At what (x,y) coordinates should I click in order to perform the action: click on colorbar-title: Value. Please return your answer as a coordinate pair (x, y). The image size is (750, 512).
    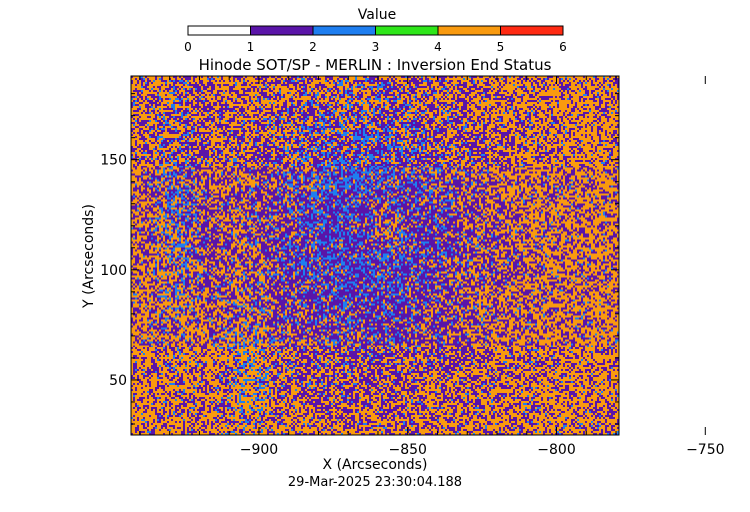
    Looking at the image, I should click on (377, 15).